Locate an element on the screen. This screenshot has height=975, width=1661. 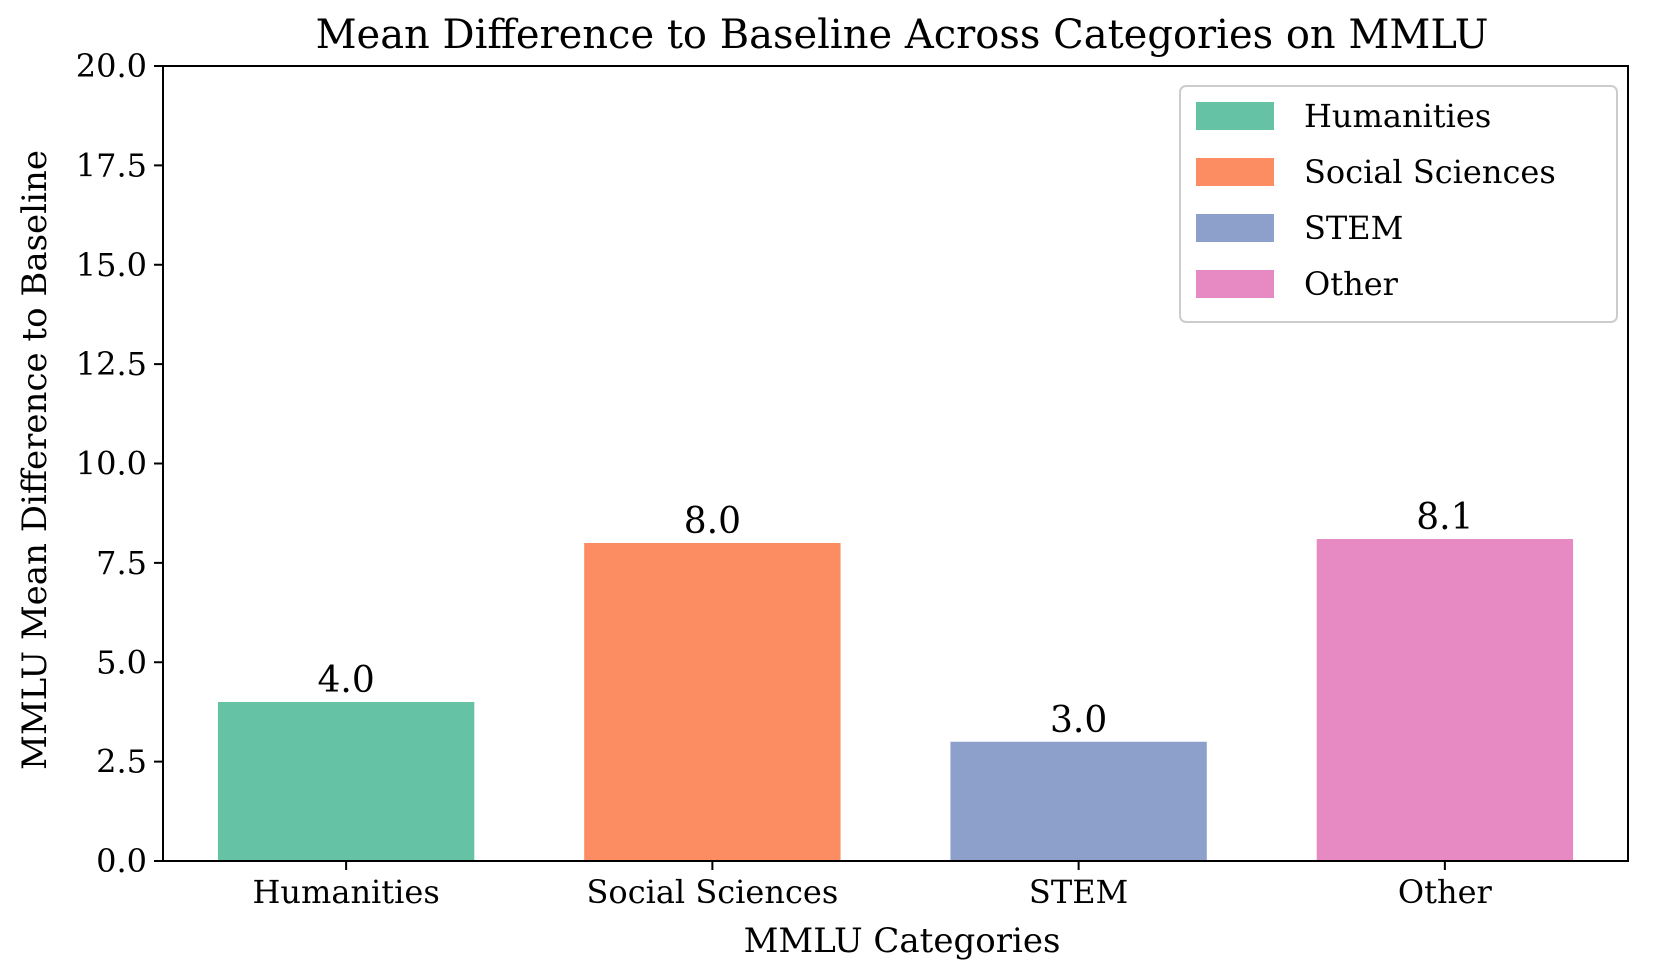
y-tick-label: 7.5 is located at coordinates (121, 563).